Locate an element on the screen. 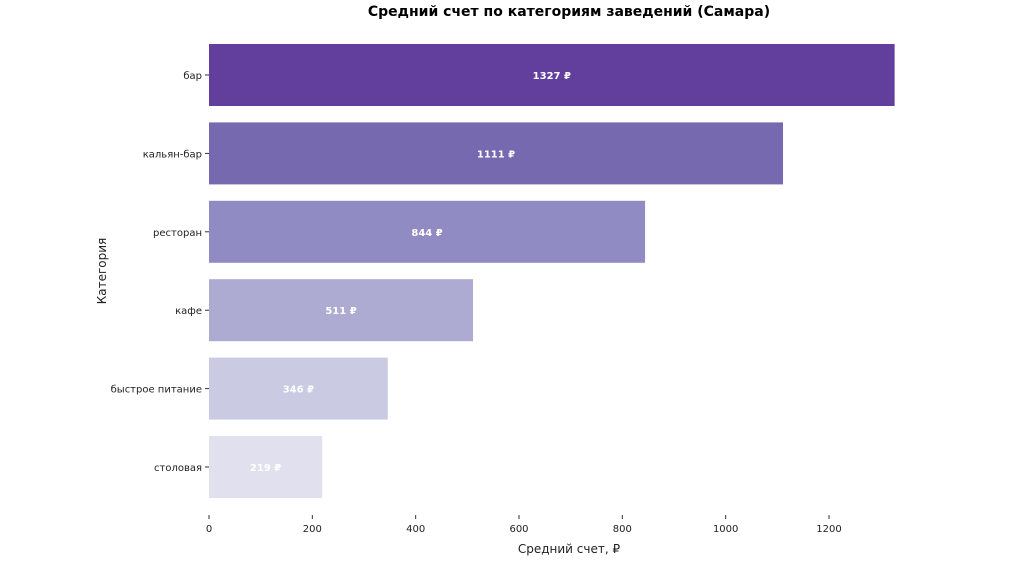 The height and width of the screenshot is (574, 1024). x-axis-label: Средний счет, ₽ is located at coordinates (569, 549).